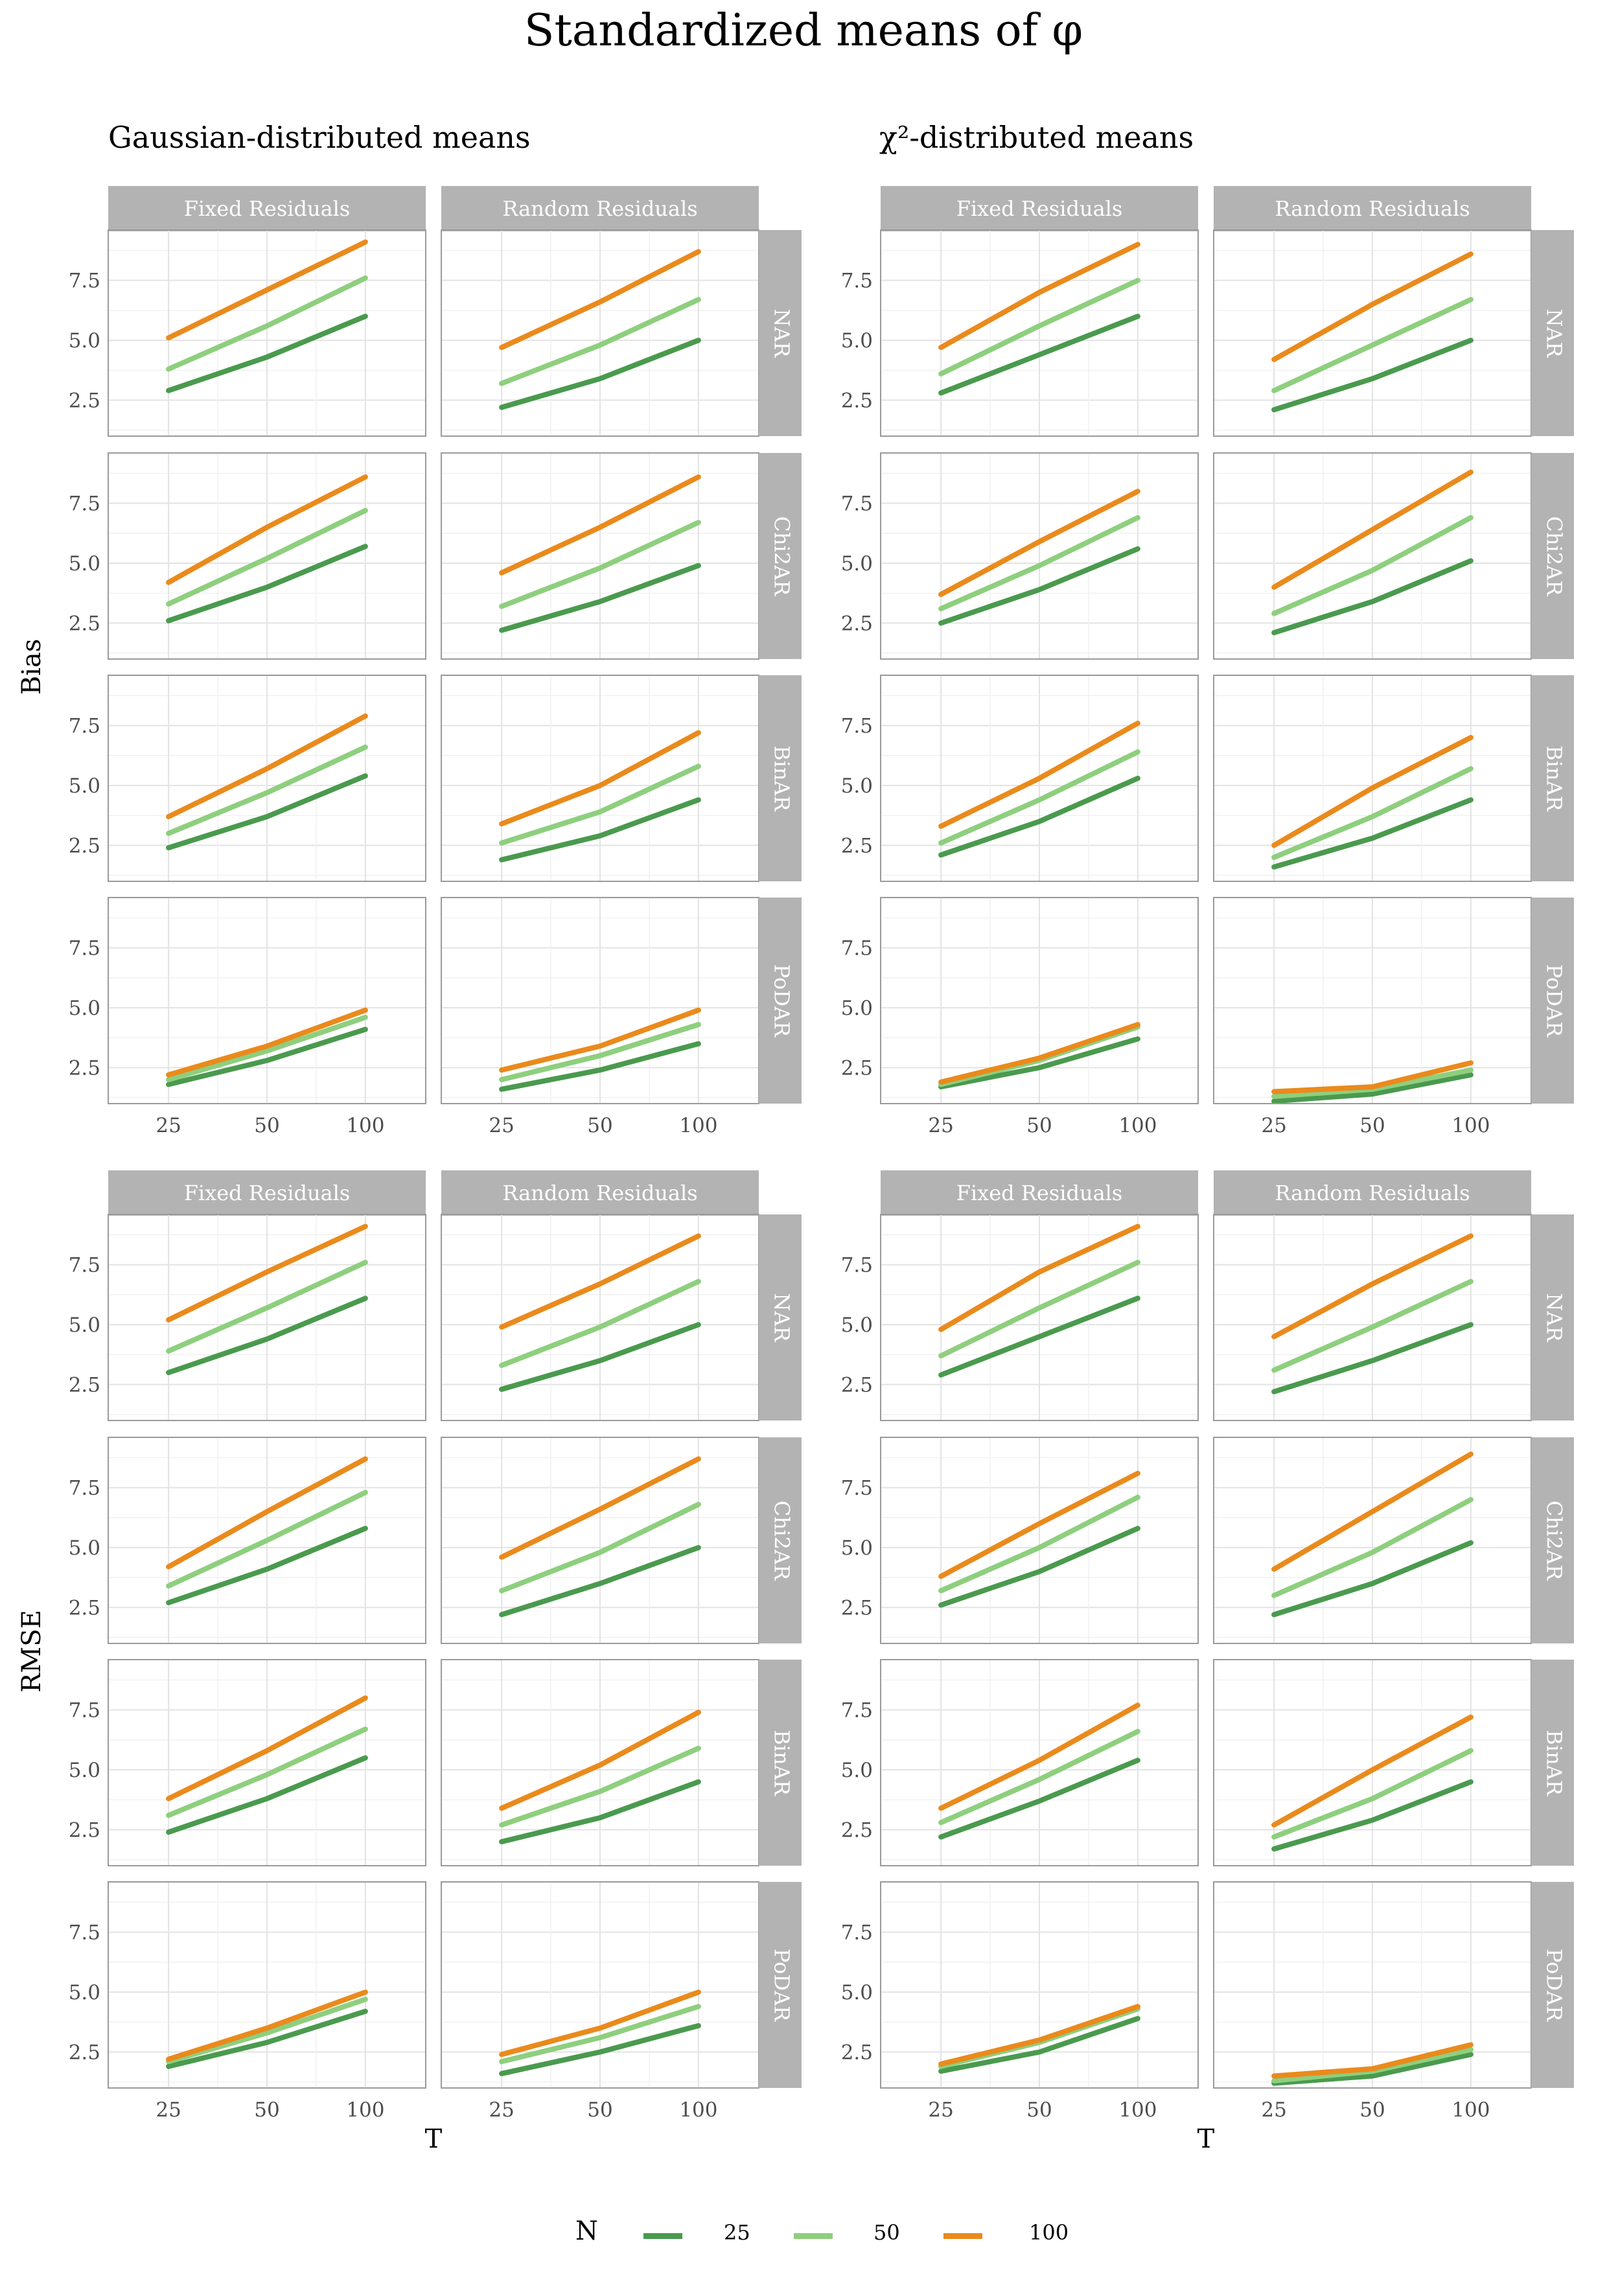 This screenshot has height=2296, width=1607. I want to click on x-axis-label: T, so click(434, 2139).